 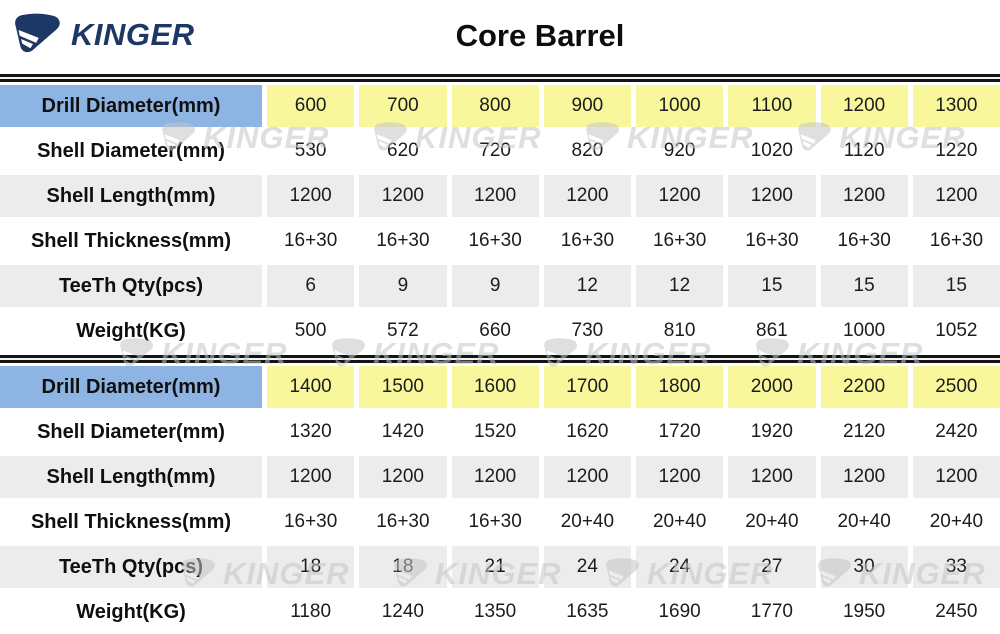 What do you see at coordinates (311, 387) in the screenshot?
I see `cell-value: 1400` at bounding box center [311, 387].